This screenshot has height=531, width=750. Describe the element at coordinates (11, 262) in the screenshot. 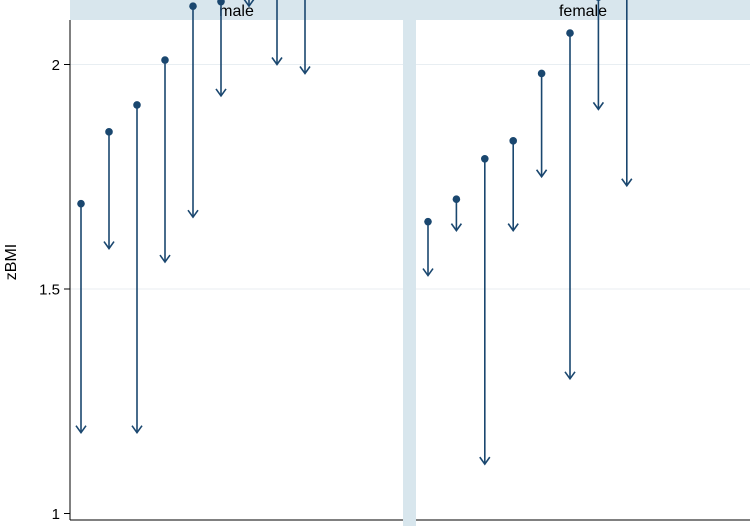

I see `y-axis-label: zBMI` at that location.